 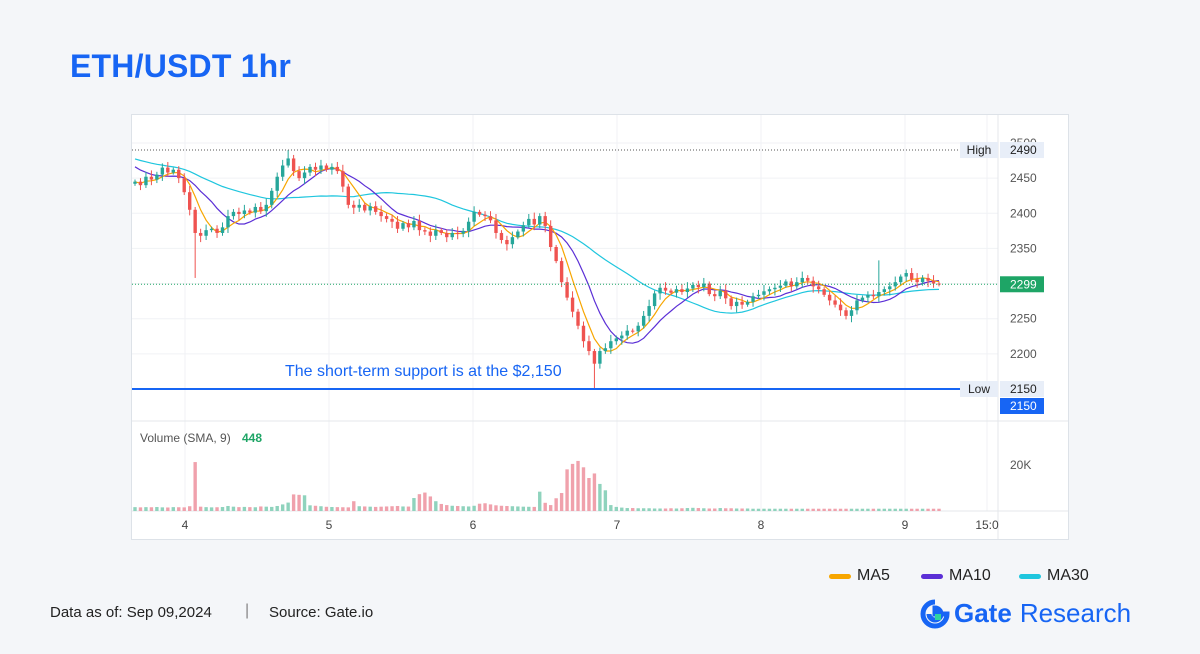 What do you see at coordinates (873, 575) in the screenshot?
I see `legend-label-ma5: MA5` at bounding box center [873, 575].